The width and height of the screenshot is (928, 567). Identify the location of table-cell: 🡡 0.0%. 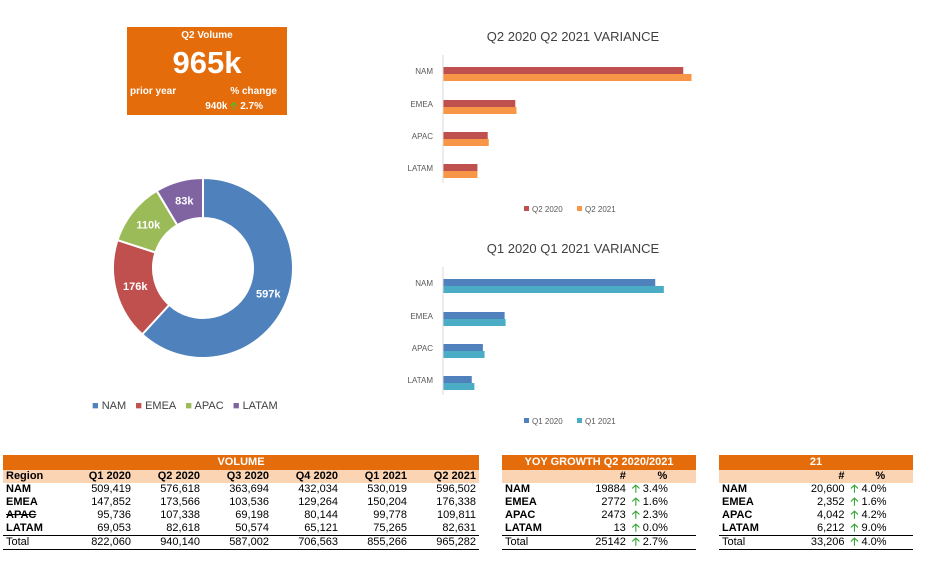
(662, 529).